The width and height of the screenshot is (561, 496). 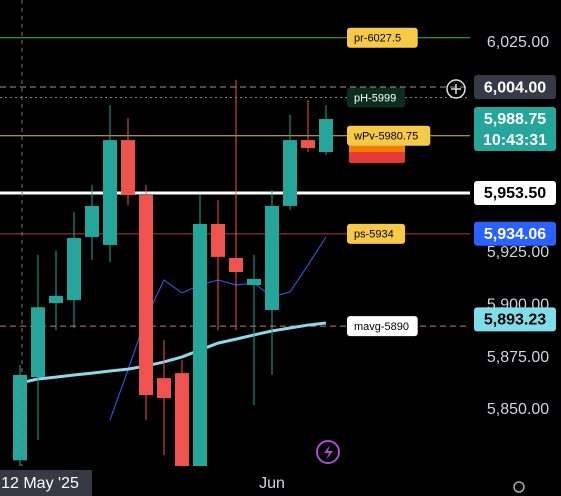 I want to click on add-icon, so click(x=456, y=89).